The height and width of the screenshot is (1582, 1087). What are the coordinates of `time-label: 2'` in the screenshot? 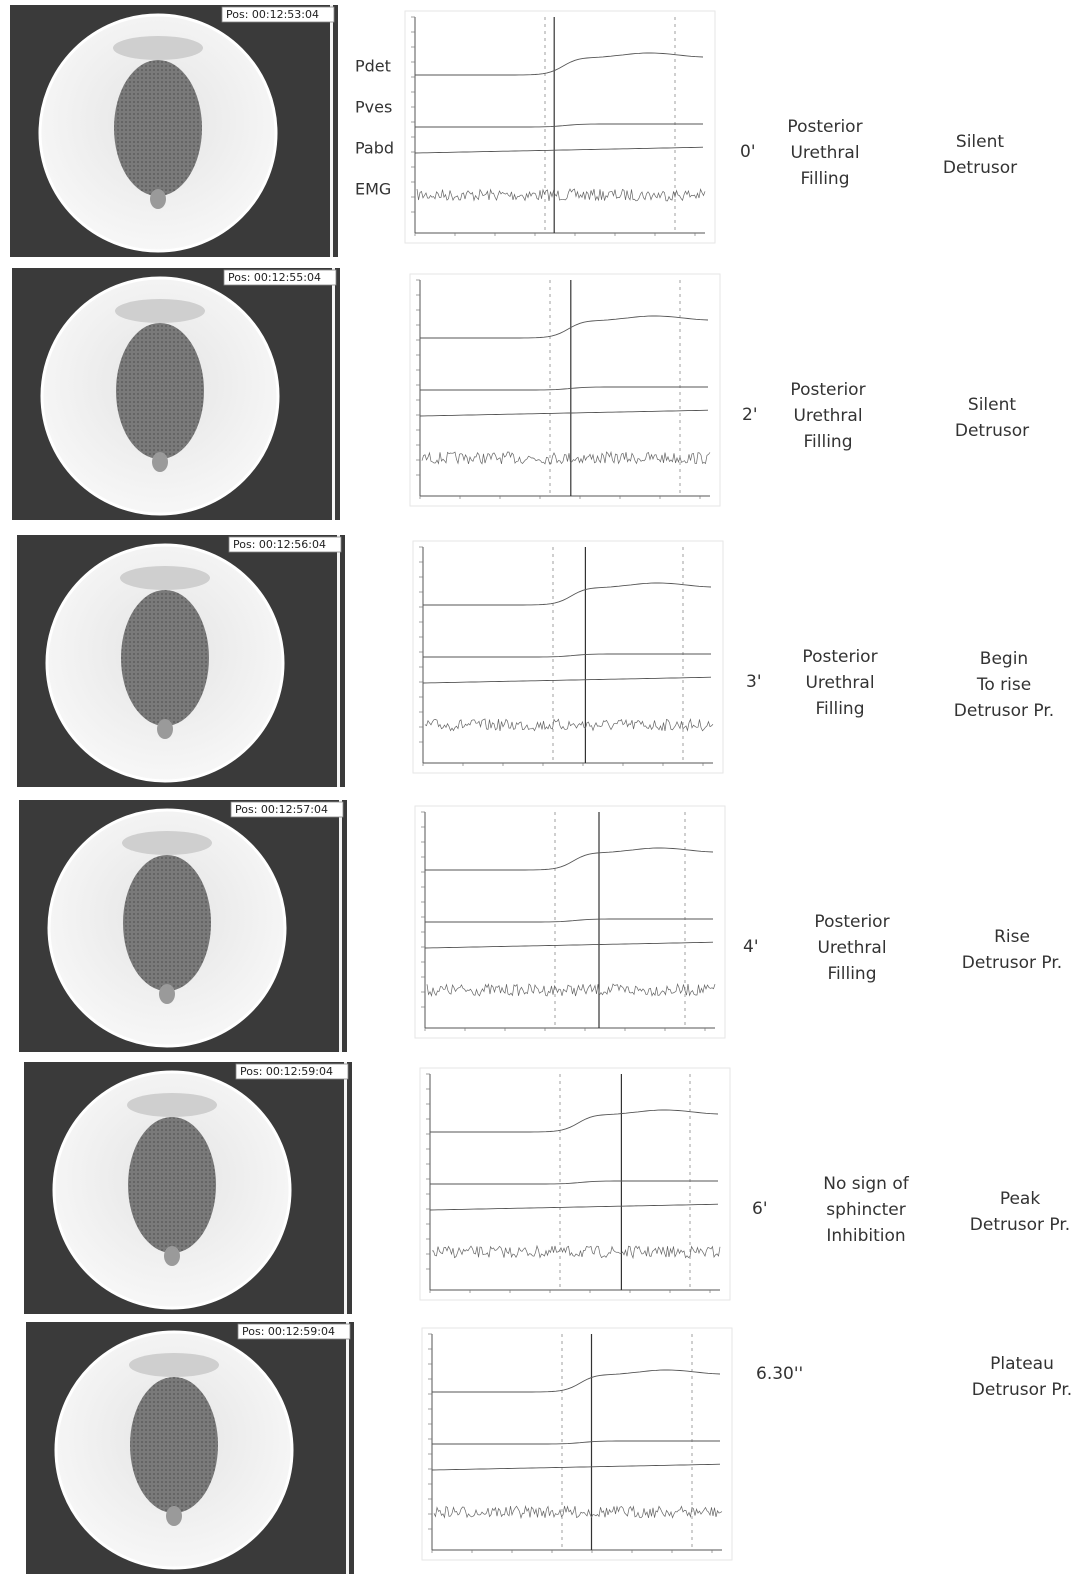 It's located at (750, 415).